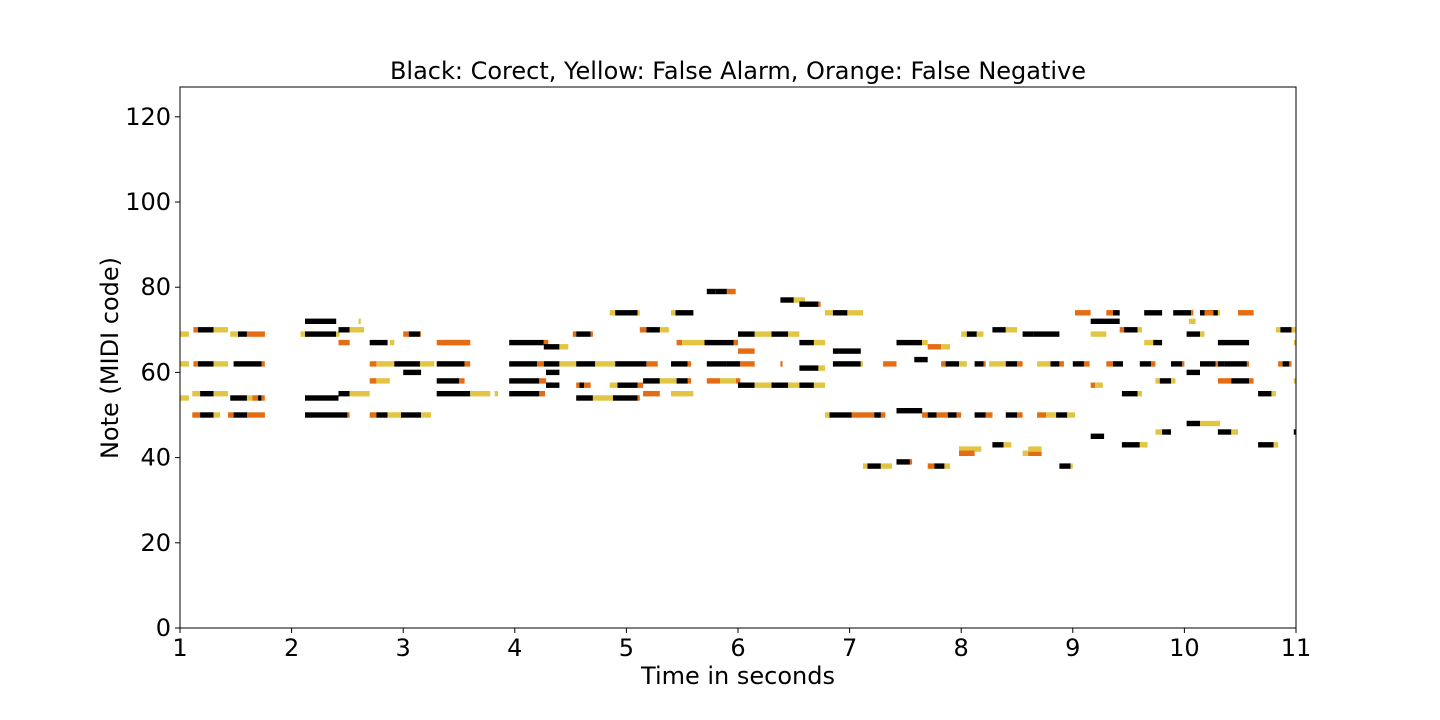 This screenshot has height=720, width=1440. What do you see at coordinates (148, 117) in the screenshot?
I see `y-tick-label: 120` at bounding box center [148, 117].